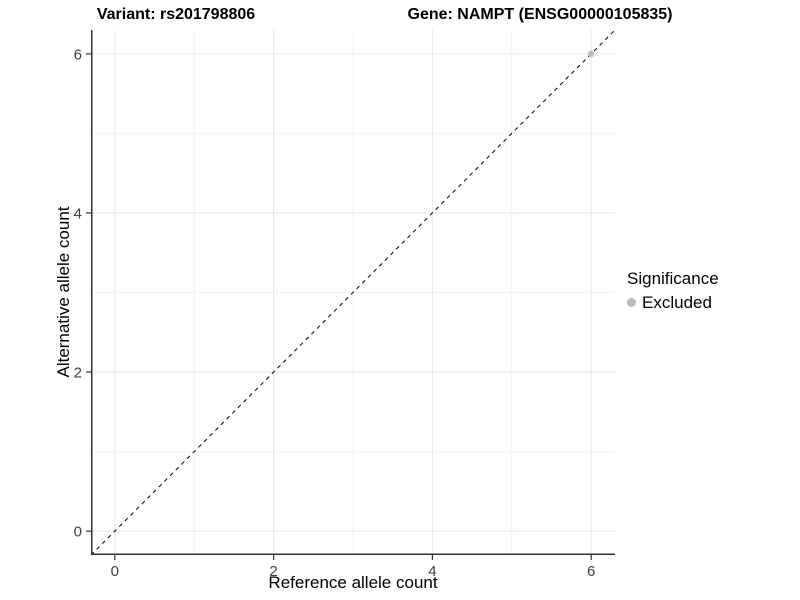  I want to click on y-tick-label: 0, so click(78, 532).